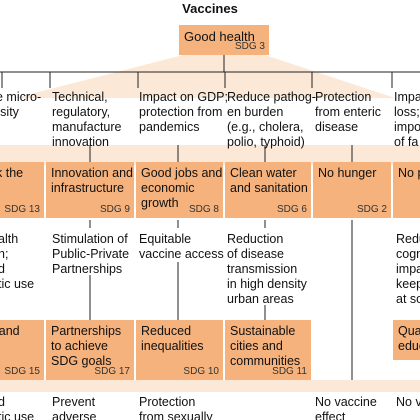 This screenshot has height=420, width=420. What do you see at coordinates (352, 190) in the screenshot?
I see `goal-box-sdg2: No hunger SDG 2` at bounding box center [352, 190].